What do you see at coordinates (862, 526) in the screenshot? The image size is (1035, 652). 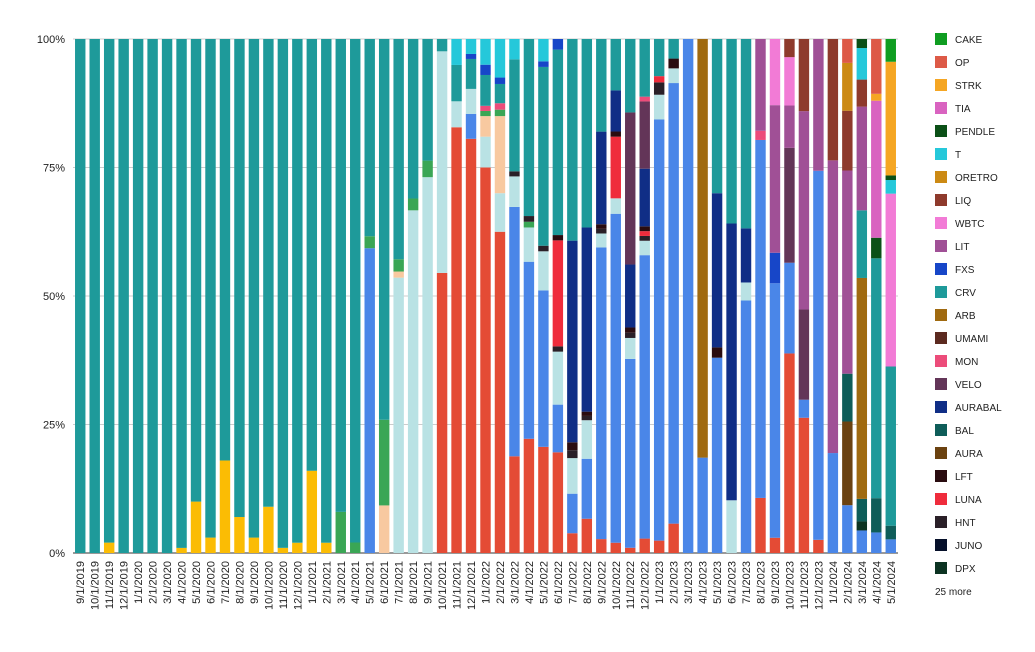 I see `bar-segment-dpx` at bounding box center [862, 526].